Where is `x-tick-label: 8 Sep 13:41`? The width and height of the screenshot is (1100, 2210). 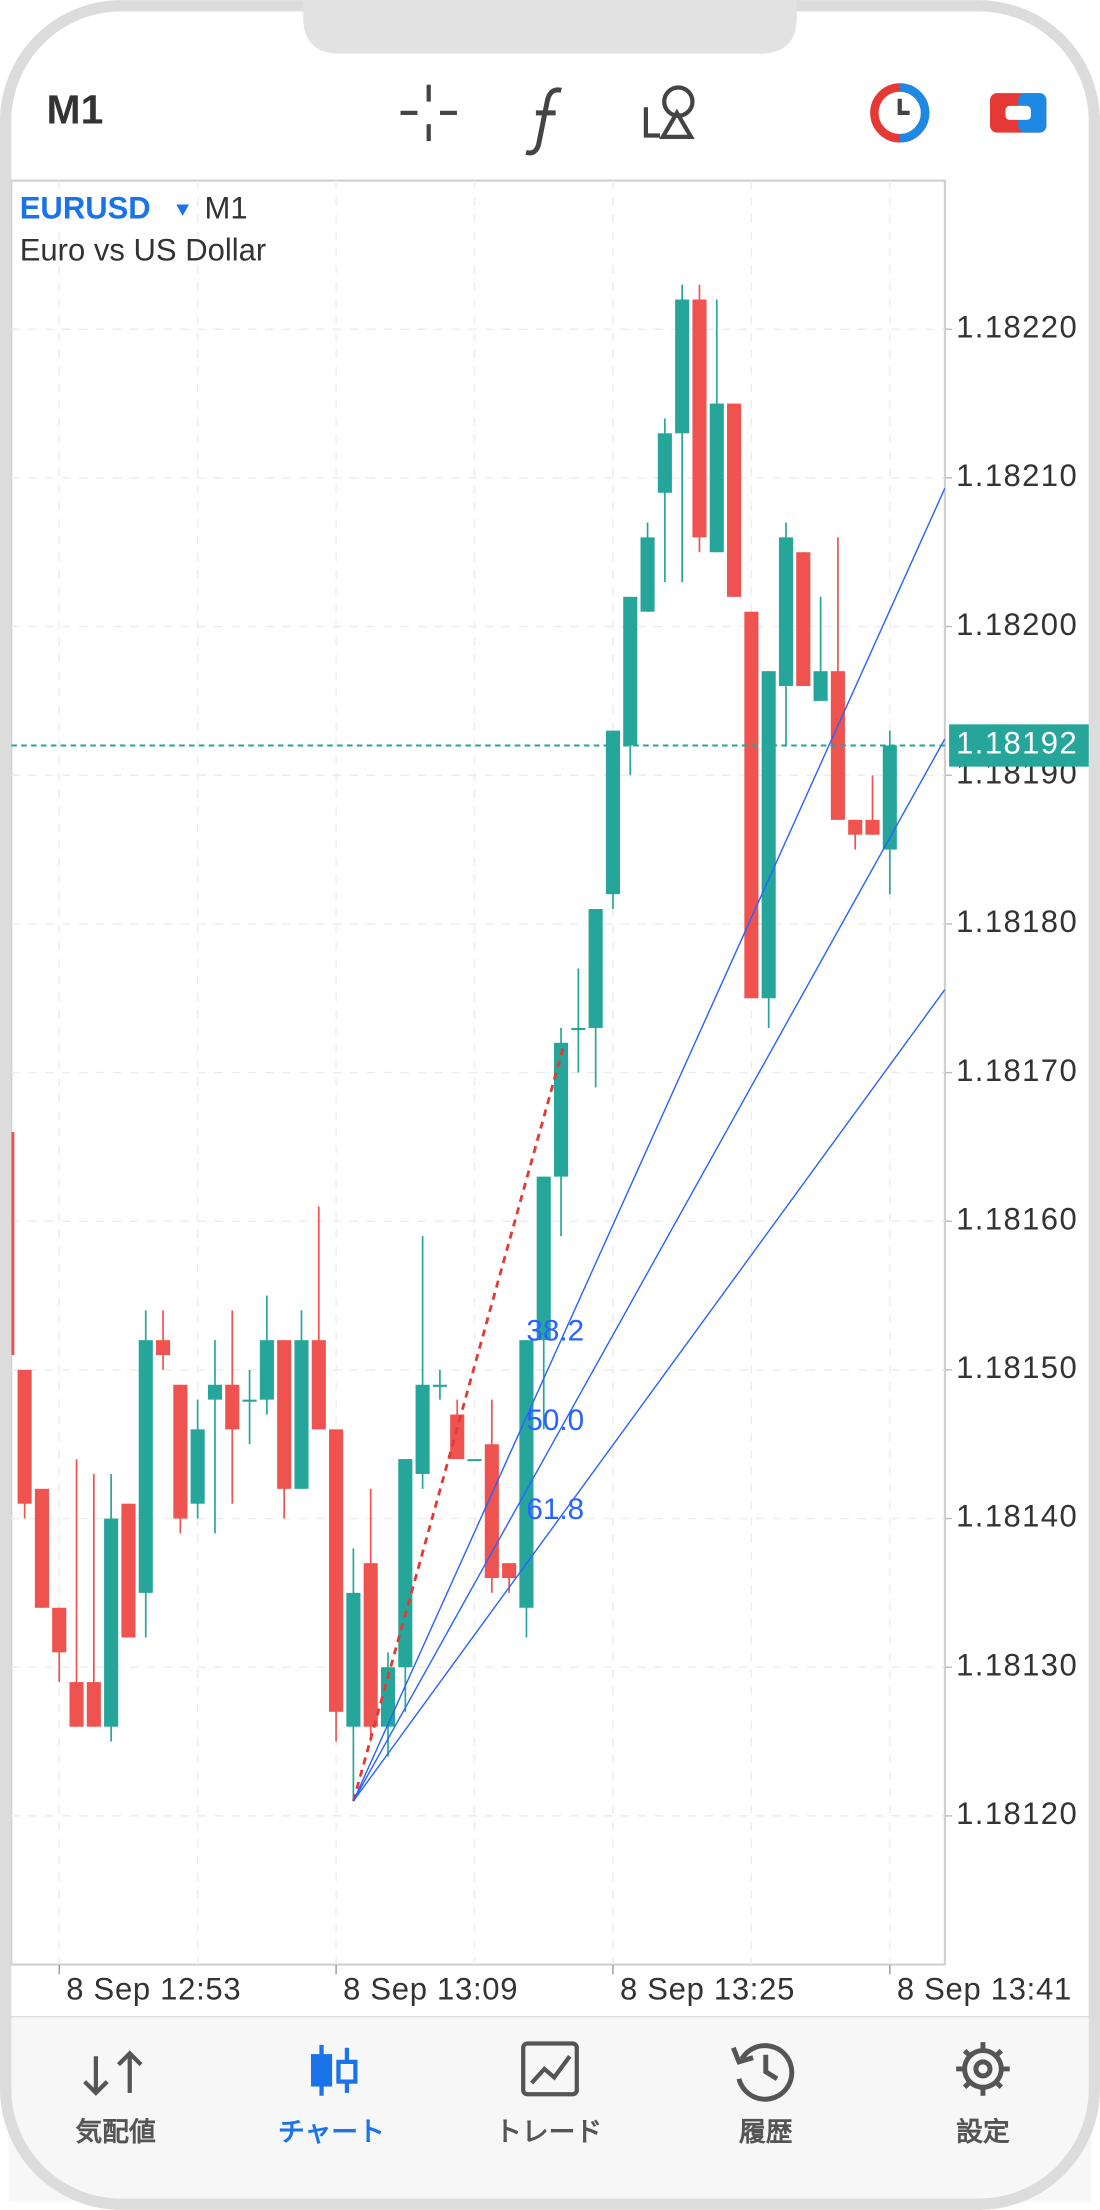 x-tick-label: 8 Sep 13:41 is located at coordinates (984, 1989).